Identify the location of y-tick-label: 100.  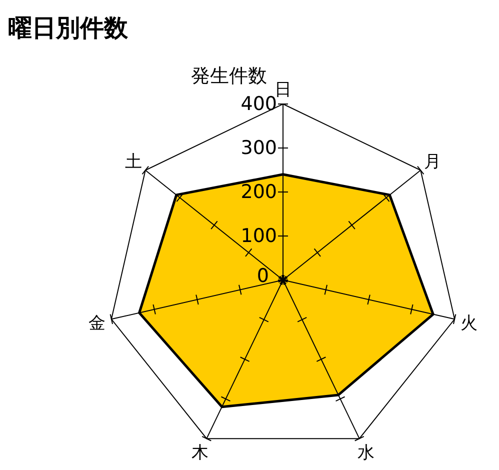
(258, 236).